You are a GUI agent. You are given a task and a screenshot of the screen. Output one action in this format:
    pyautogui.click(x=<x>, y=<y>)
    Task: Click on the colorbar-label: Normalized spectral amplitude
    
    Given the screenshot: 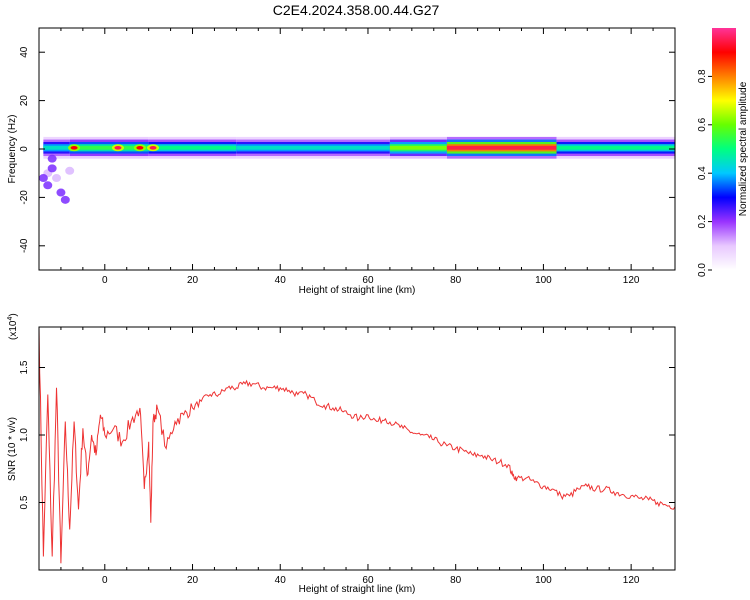 What is the action you would take?
    pyautogui.click(x=743, y=148)
    